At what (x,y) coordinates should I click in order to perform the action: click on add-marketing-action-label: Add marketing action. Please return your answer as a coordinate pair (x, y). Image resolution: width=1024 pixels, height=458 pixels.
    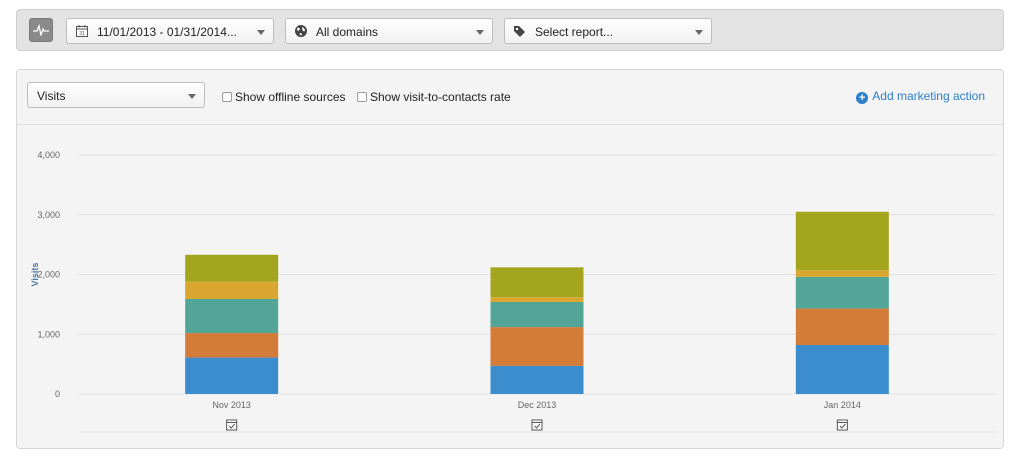
    Looking at the image, I should click on (928, 96).